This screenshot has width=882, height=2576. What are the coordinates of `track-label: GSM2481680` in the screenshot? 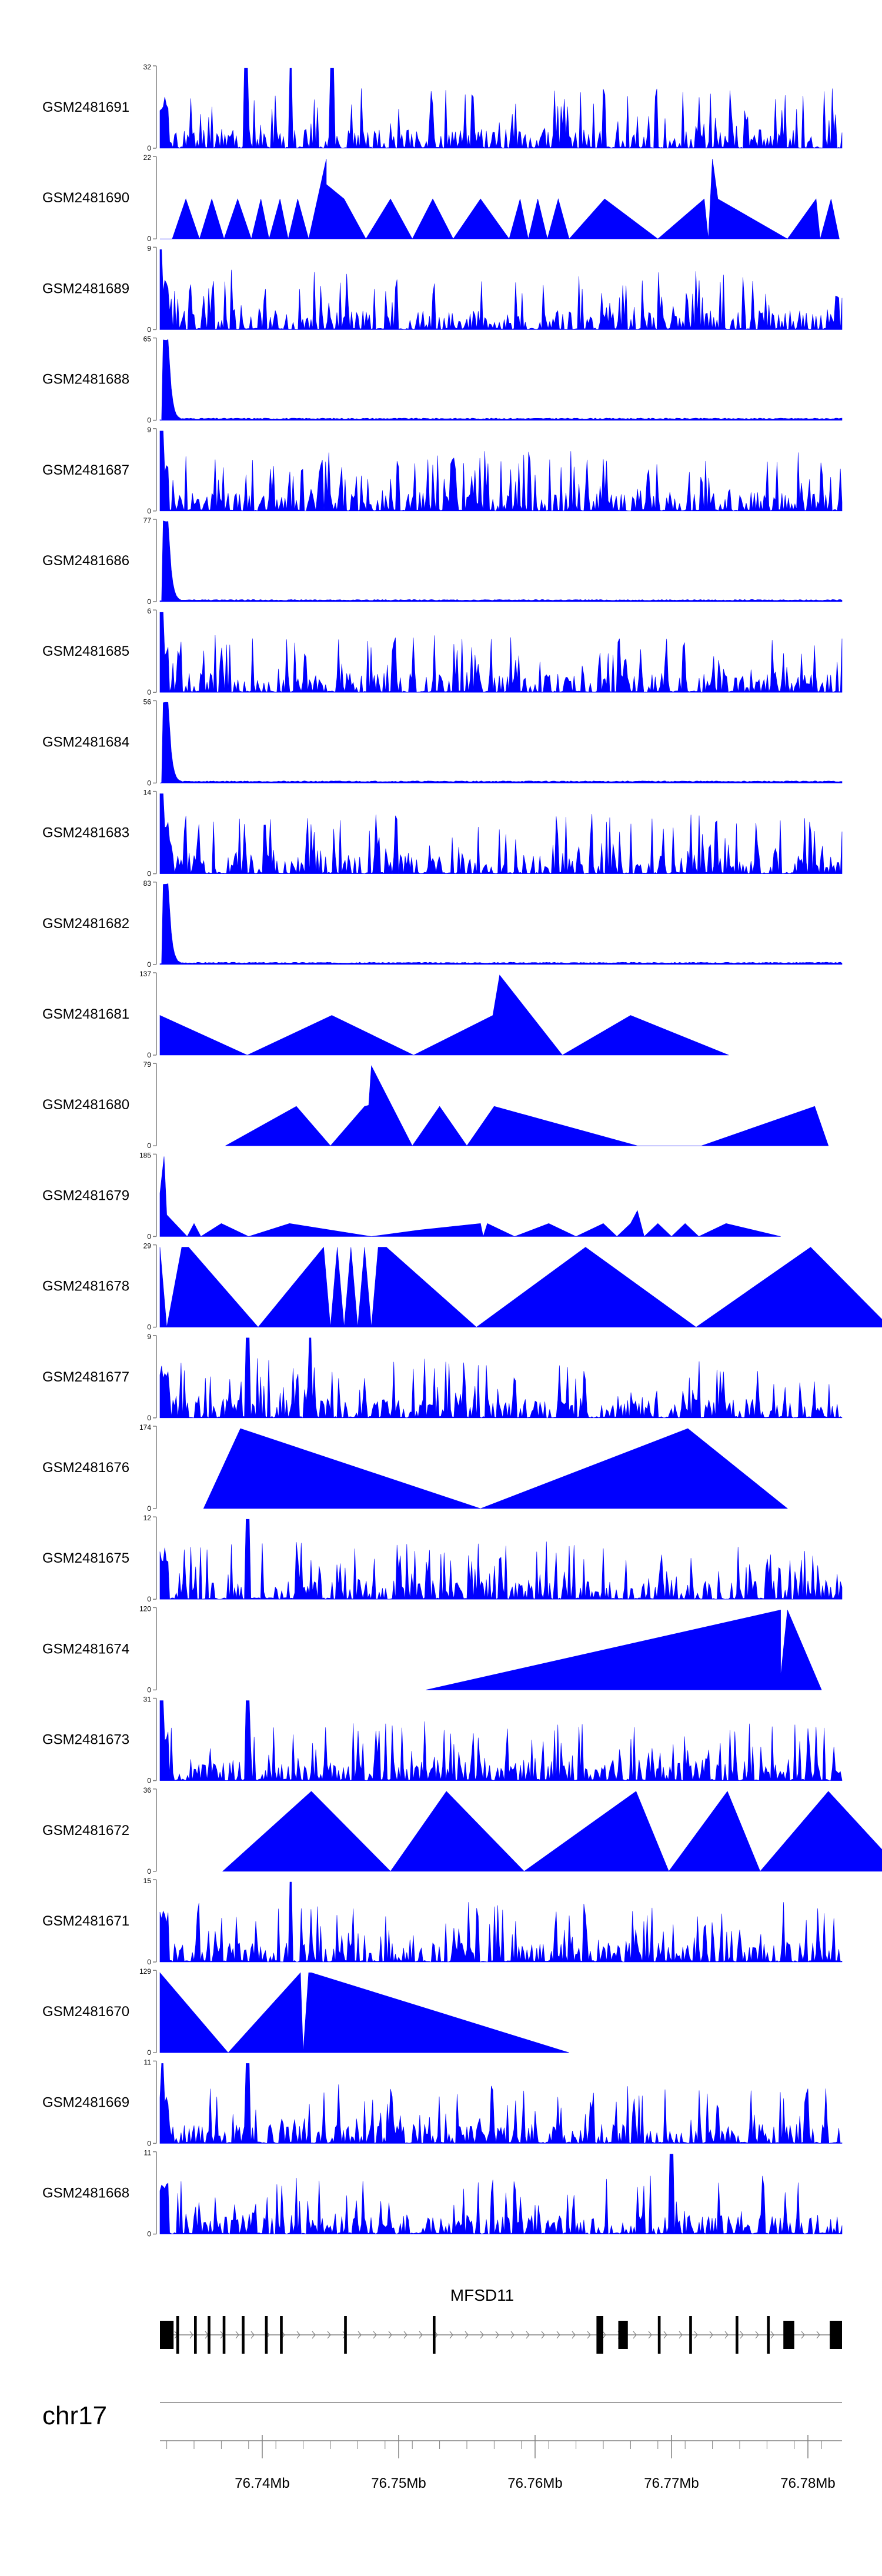 It's located at (85, 1105).